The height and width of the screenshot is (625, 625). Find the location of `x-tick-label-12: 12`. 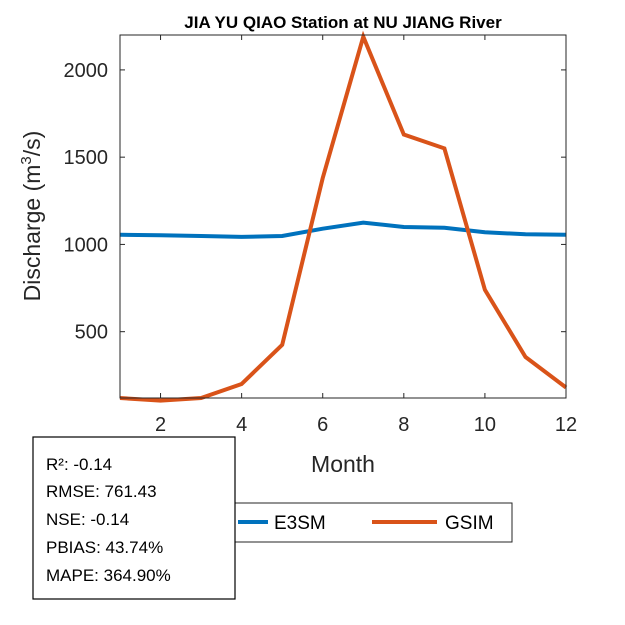

x-tick-label-12: 12 is located at coordinates (566, 425).